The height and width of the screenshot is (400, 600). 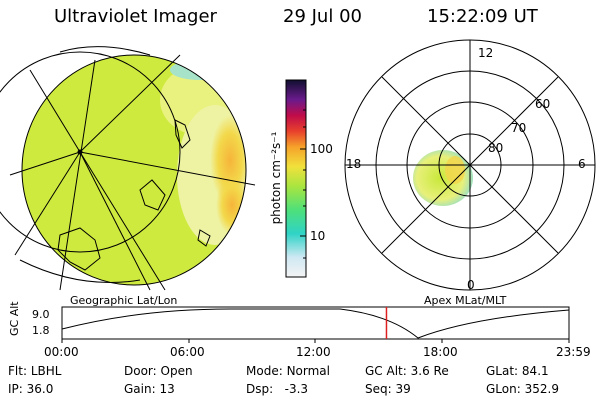 I want to click on mlt-label-18: 18, so click(x=354, y=164).